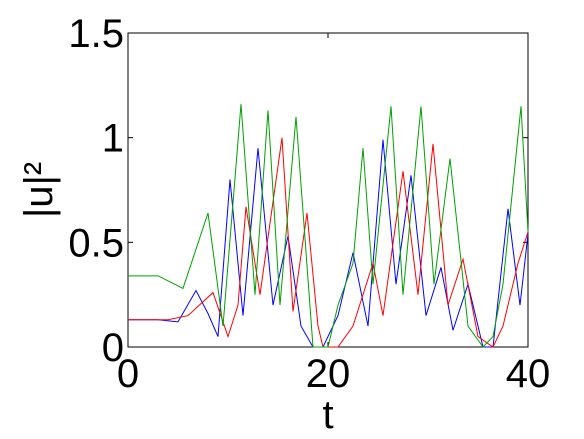 The width and height of the screenshot is (584, 439). Describe the element at coordinates (328, 374) in the screenshot. I see `x-tick-label: 20` at that location.